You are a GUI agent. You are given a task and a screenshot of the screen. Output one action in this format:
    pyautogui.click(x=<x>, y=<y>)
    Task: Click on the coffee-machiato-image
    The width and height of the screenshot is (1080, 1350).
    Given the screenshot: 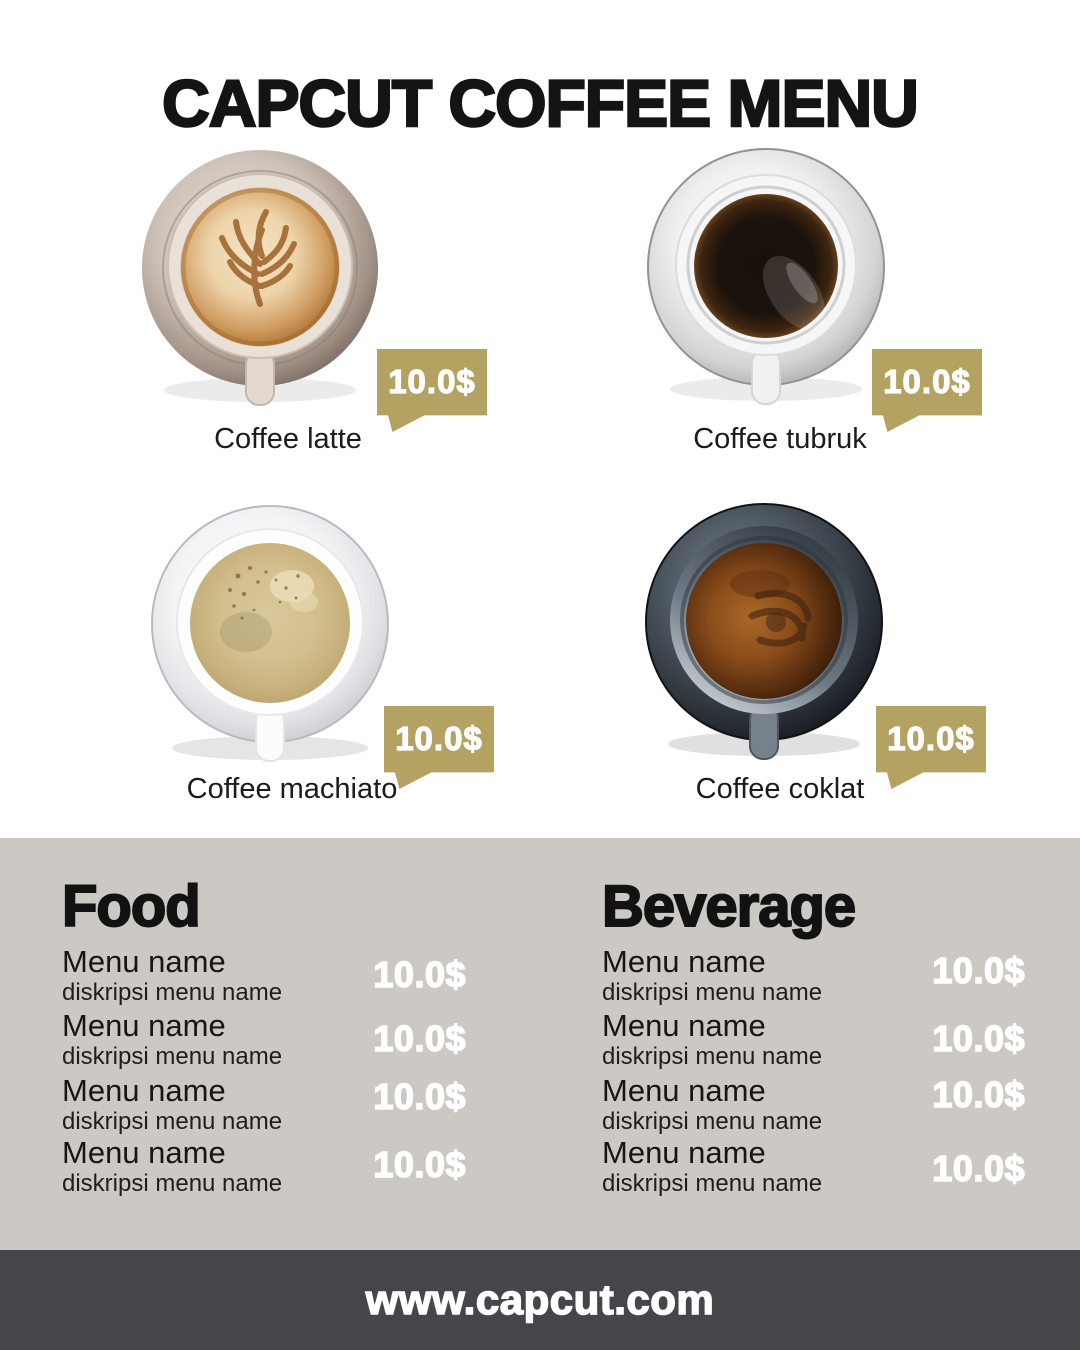 What is the action you would take?
    pyautogui.click(x=270, y=633)
    